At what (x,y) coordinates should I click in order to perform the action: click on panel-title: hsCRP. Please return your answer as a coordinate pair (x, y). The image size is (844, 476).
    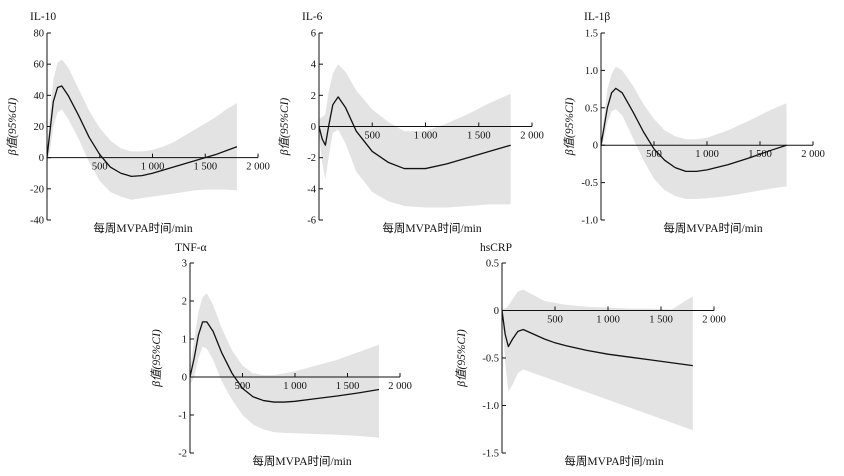
    Looking at the image, I should click on (496, 248).